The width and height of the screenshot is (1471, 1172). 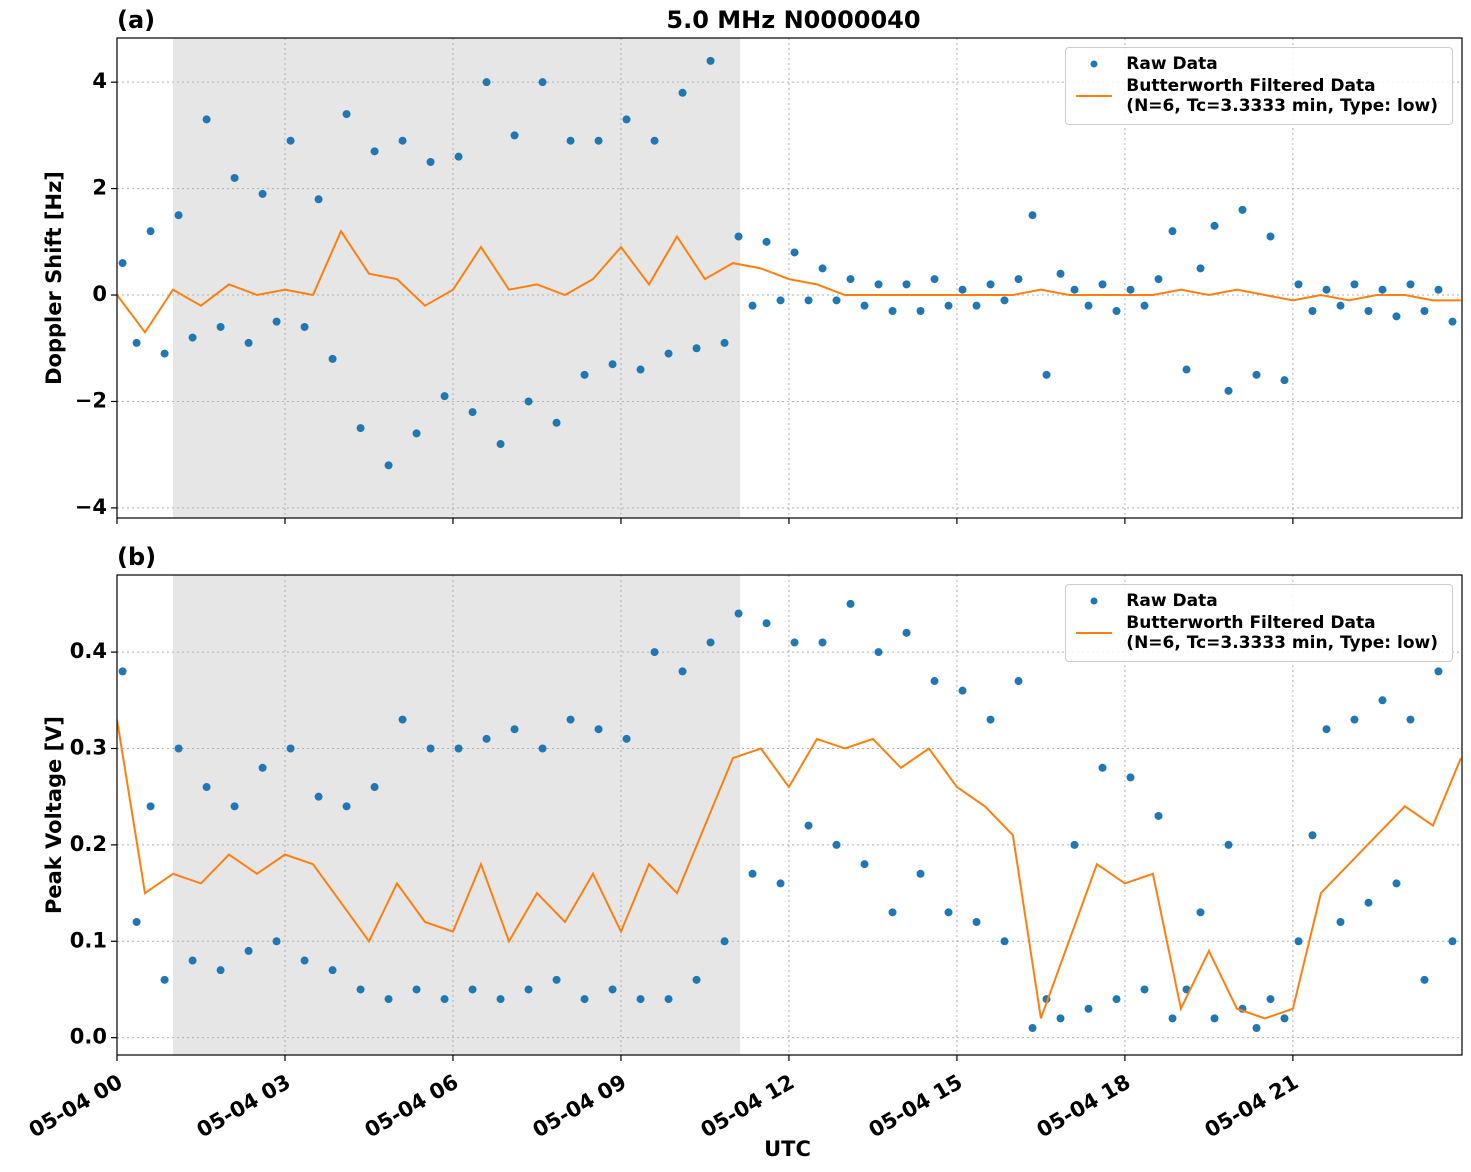 I want to click on y-tick-label: −2, so click(x=91, y=400).